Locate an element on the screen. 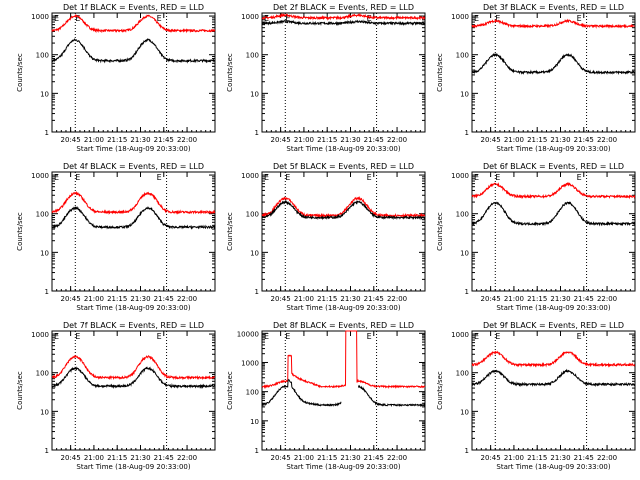 Image resolution: width=640 pixels, height=480 pixels. y-tick-label: 10000 is located at coordinates (248, 334).